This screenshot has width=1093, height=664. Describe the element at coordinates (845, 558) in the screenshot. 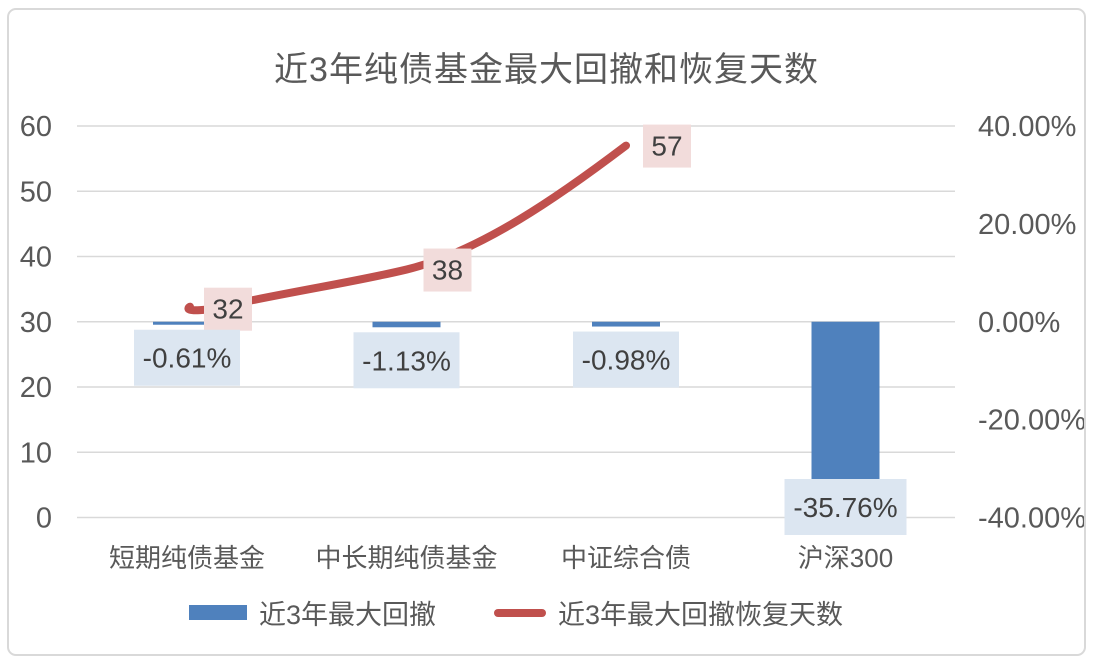

I see `x-axis-category-label: 沪深300` at that location.